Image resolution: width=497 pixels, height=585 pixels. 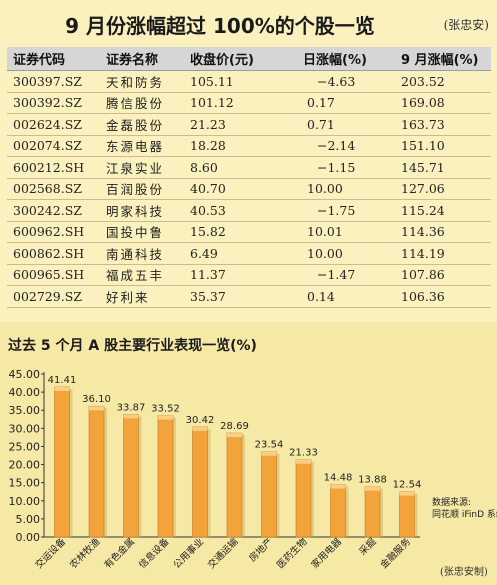 I want to click on column-header-daily-change: 日涨幅(%), so click(x=346, y=59).